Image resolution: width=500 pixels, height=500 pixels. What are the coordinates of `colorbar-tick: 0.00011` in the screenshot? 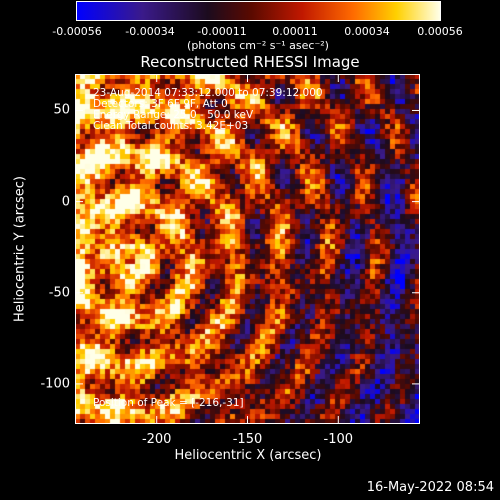 It's located at (295, 31).